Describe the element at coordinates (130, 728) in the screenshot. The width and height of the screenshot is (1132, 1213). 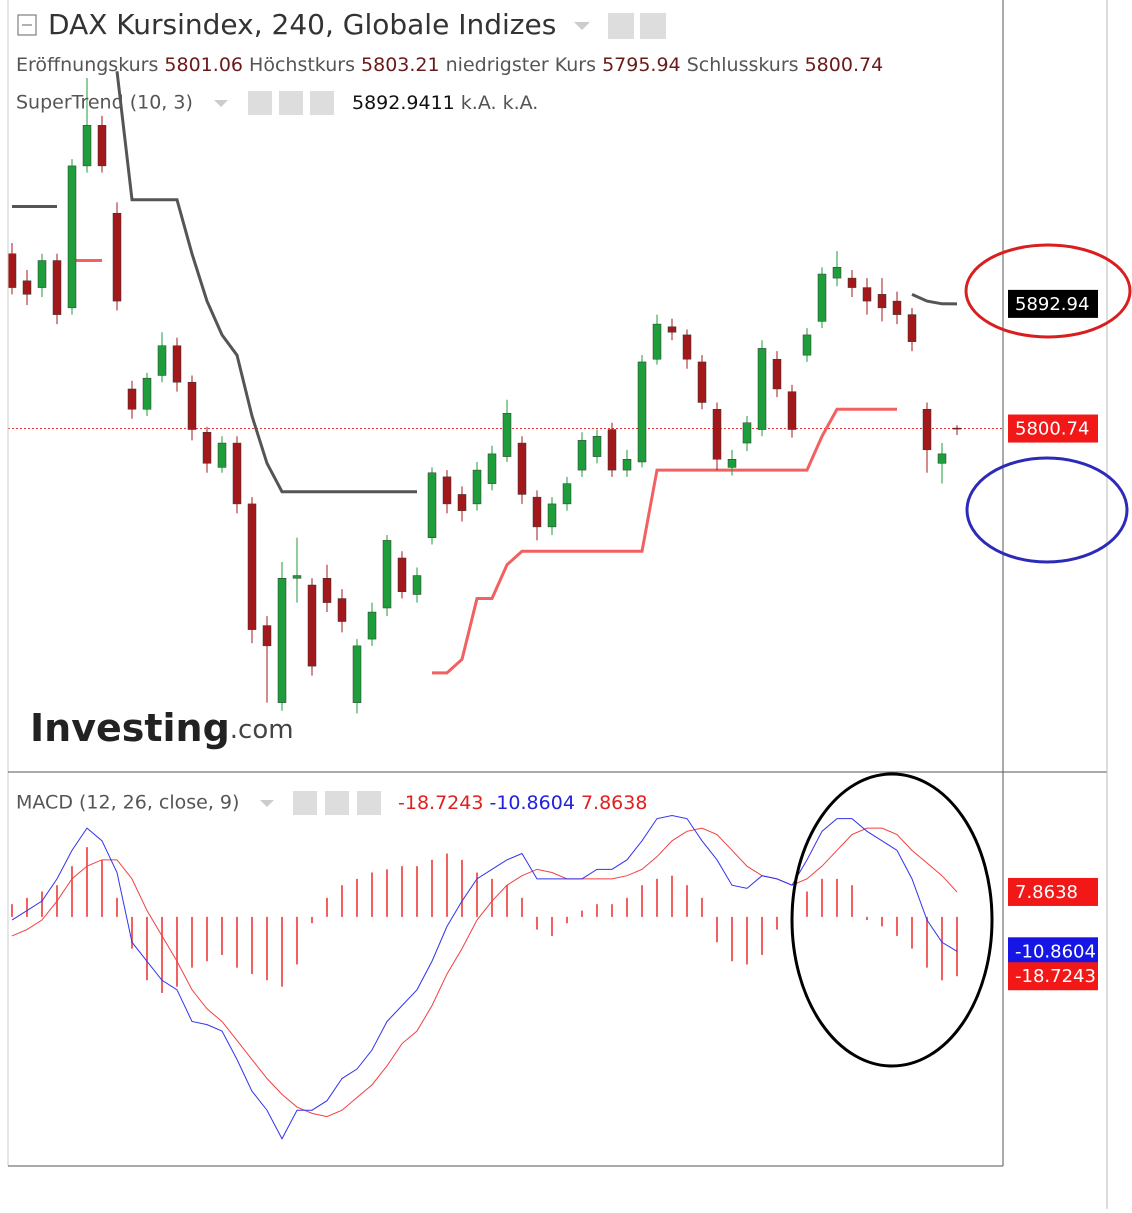
I see `logo-brand: Investing` at that location.